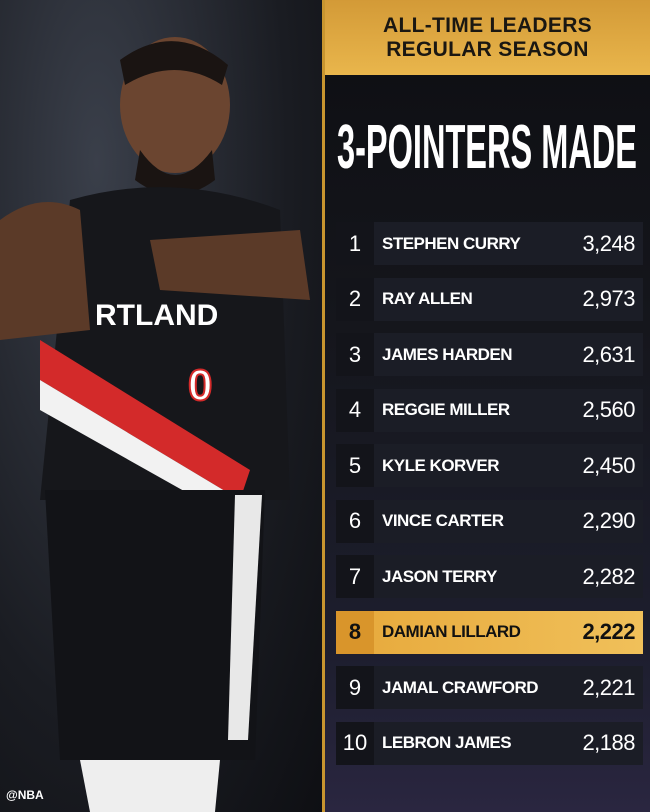 The height and width of the screenshot is (812, 650). What do you see at coordinates (608, 742) in the screenshot?
I see `three-pointers-value: 2,188` at bounding box center [608, 742].